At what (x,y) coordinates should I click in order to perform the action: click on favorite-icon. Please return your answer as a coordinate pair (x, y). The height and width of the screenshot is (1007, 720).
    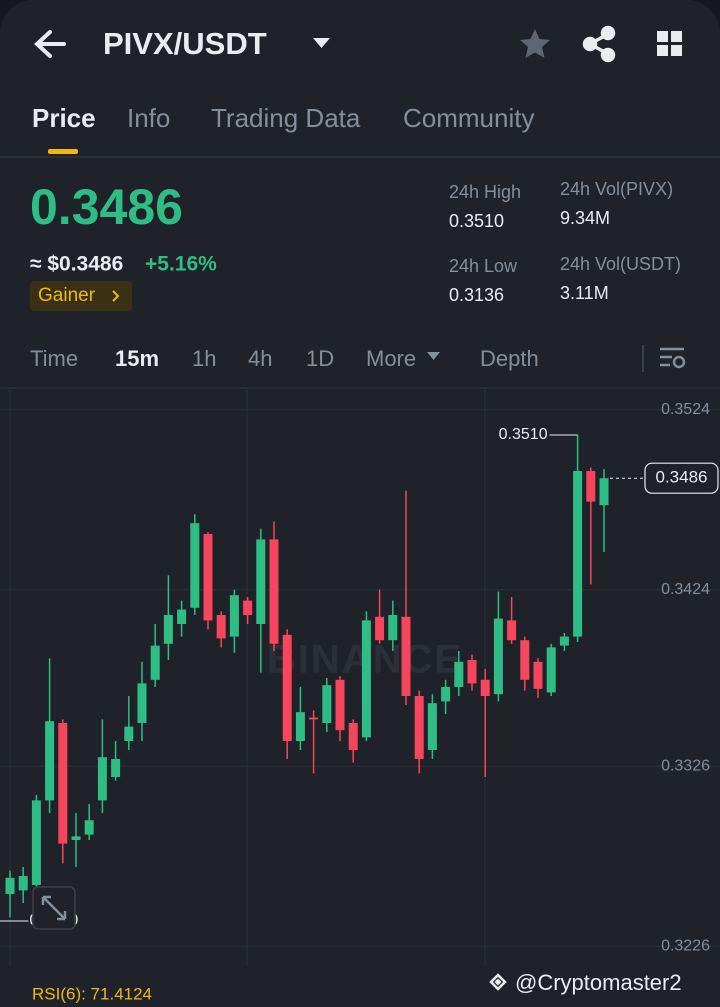
    Looking at the image, I should click on (535, 43).